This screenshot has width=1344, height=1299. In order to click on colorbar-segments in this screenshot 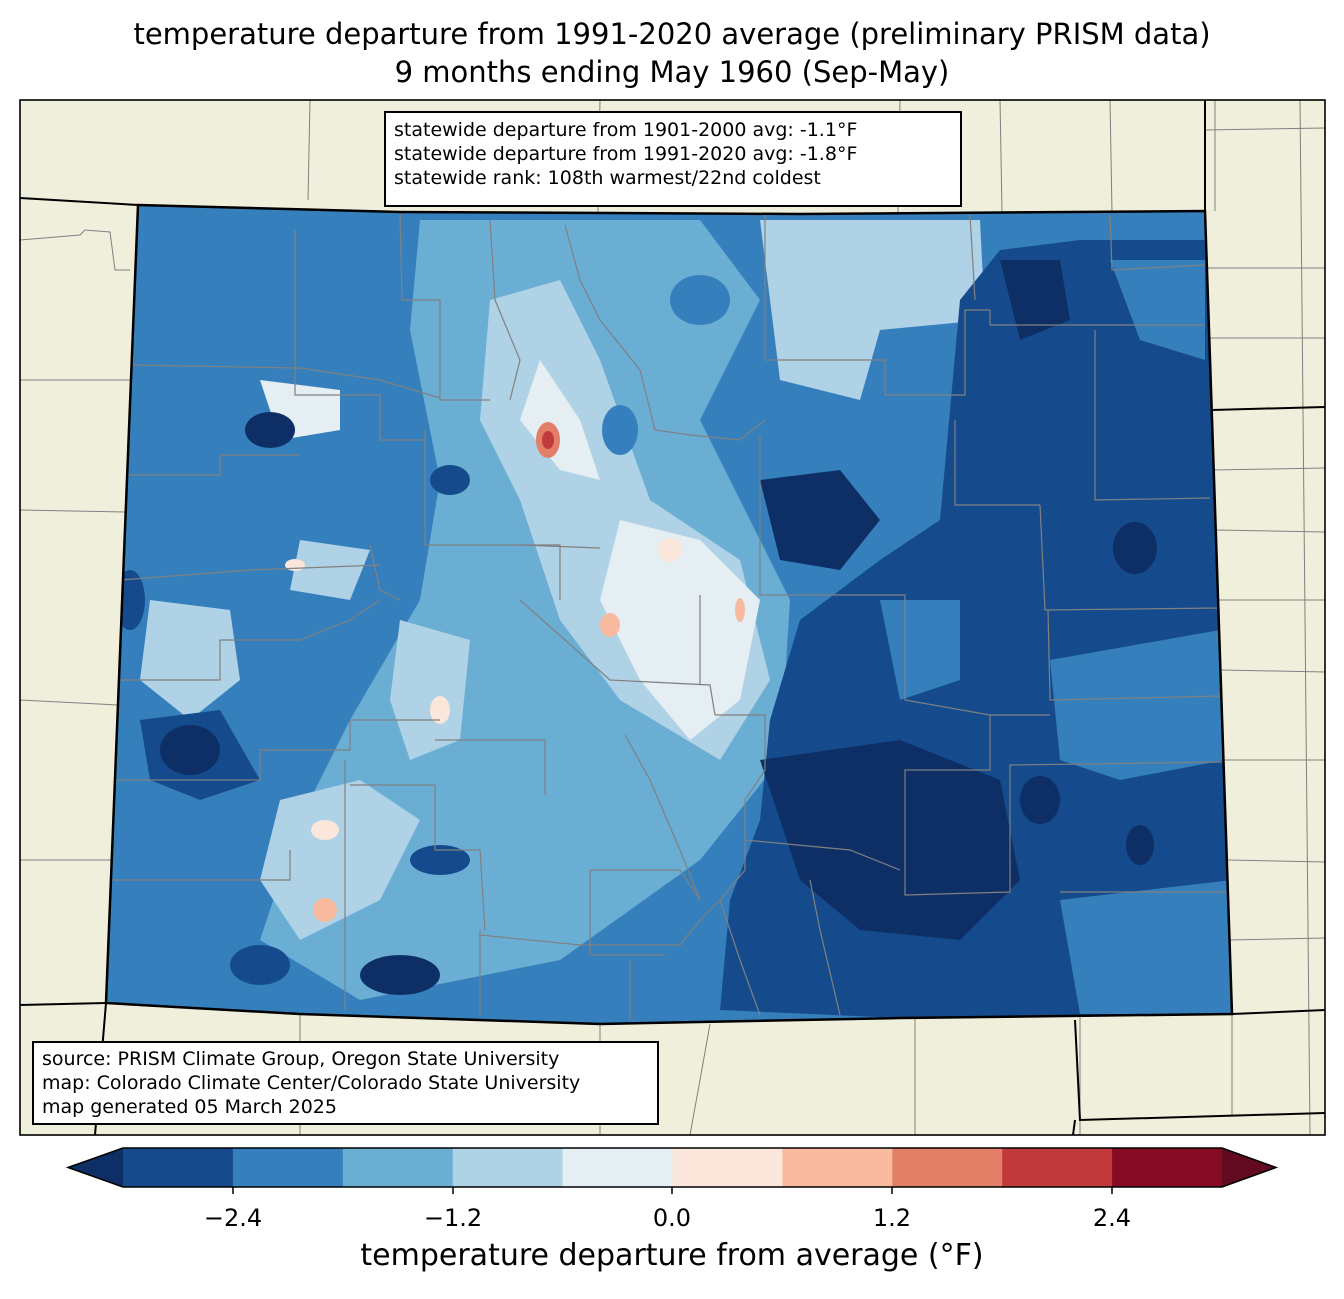, I will do `click(672, 1167)`.